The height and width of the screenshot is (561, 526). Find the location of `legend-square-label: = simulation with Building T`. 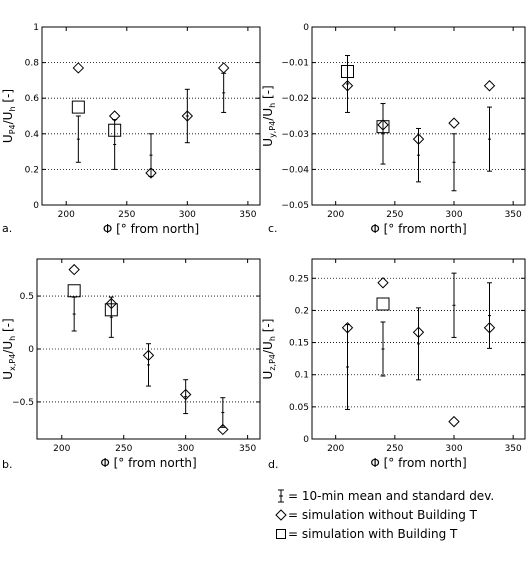

legend-square-label: = simulation with Building T is located at coordinates (373, 534).